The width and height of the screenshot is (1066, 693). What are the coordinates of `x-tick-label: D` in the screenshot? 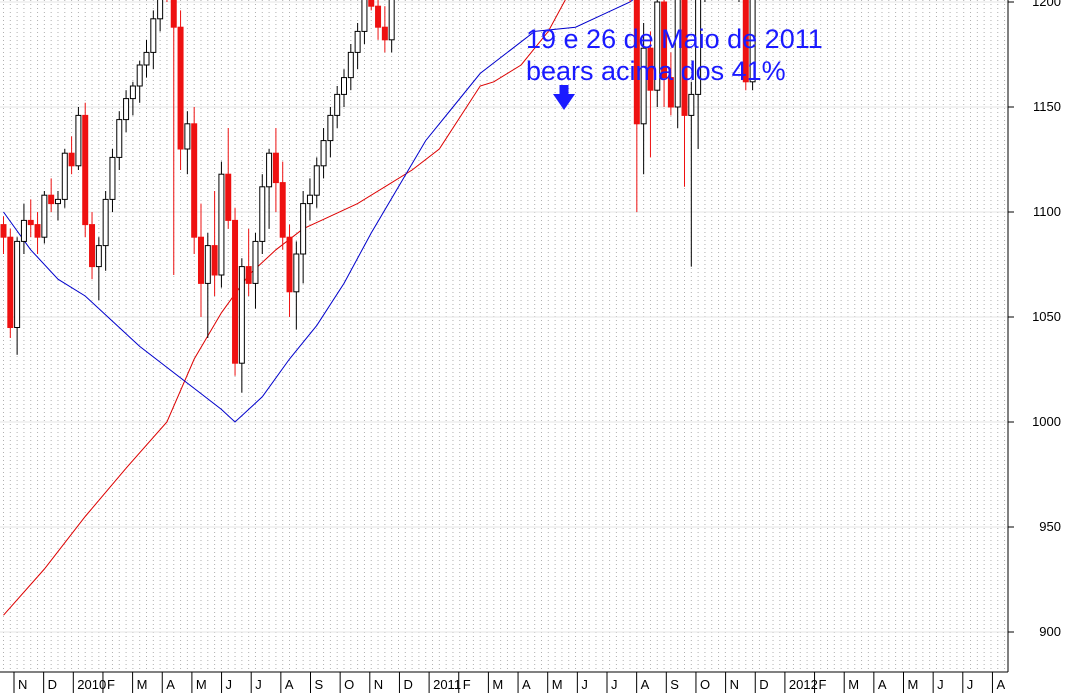 It's located at (763, 684).